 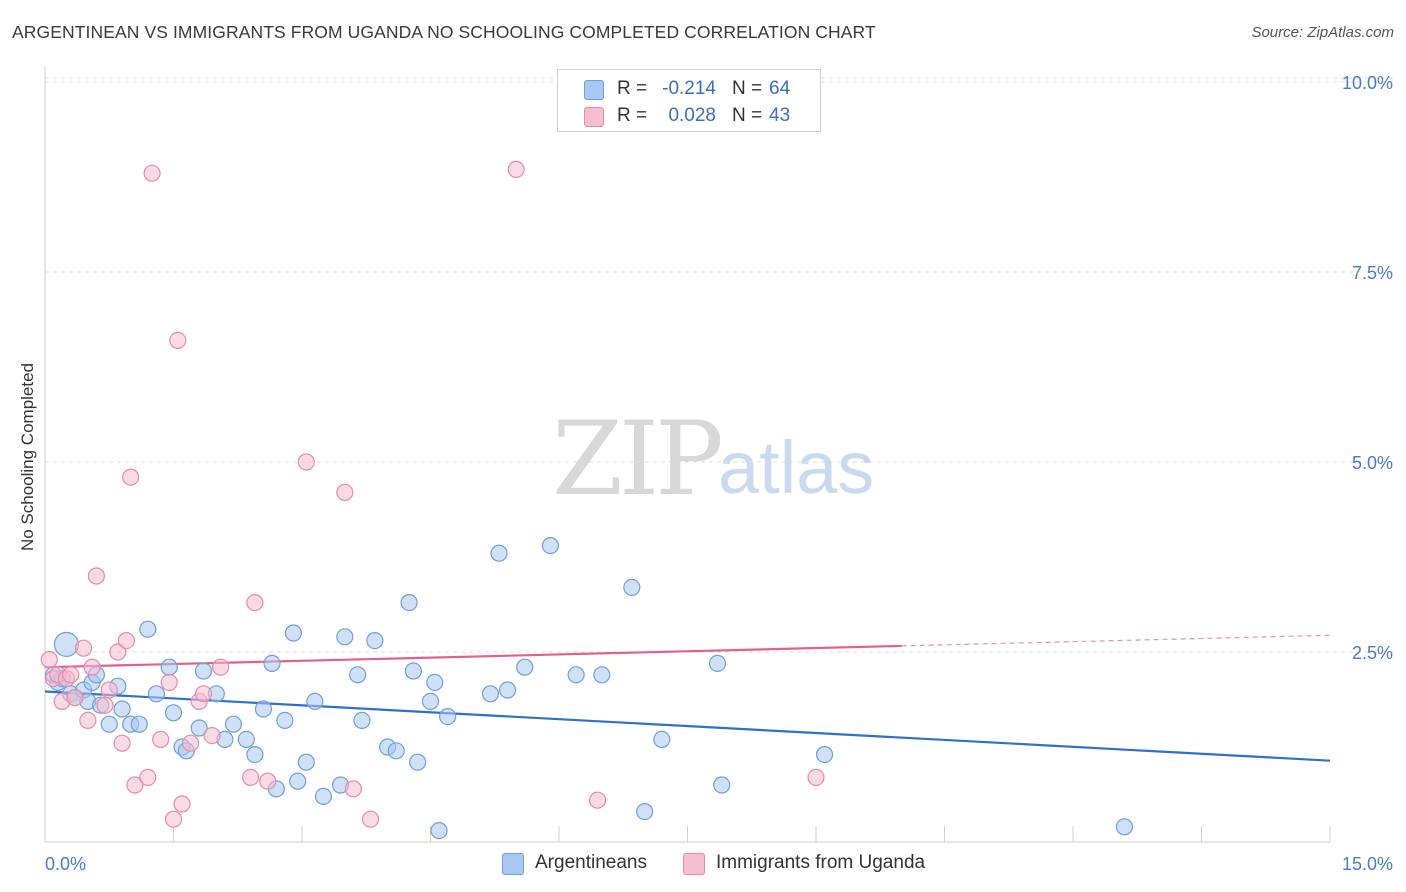 What do you see at coordinates (780, 115) in the screenshot?
I see `legend-n-value: 43` at bounding box center [780, 115].